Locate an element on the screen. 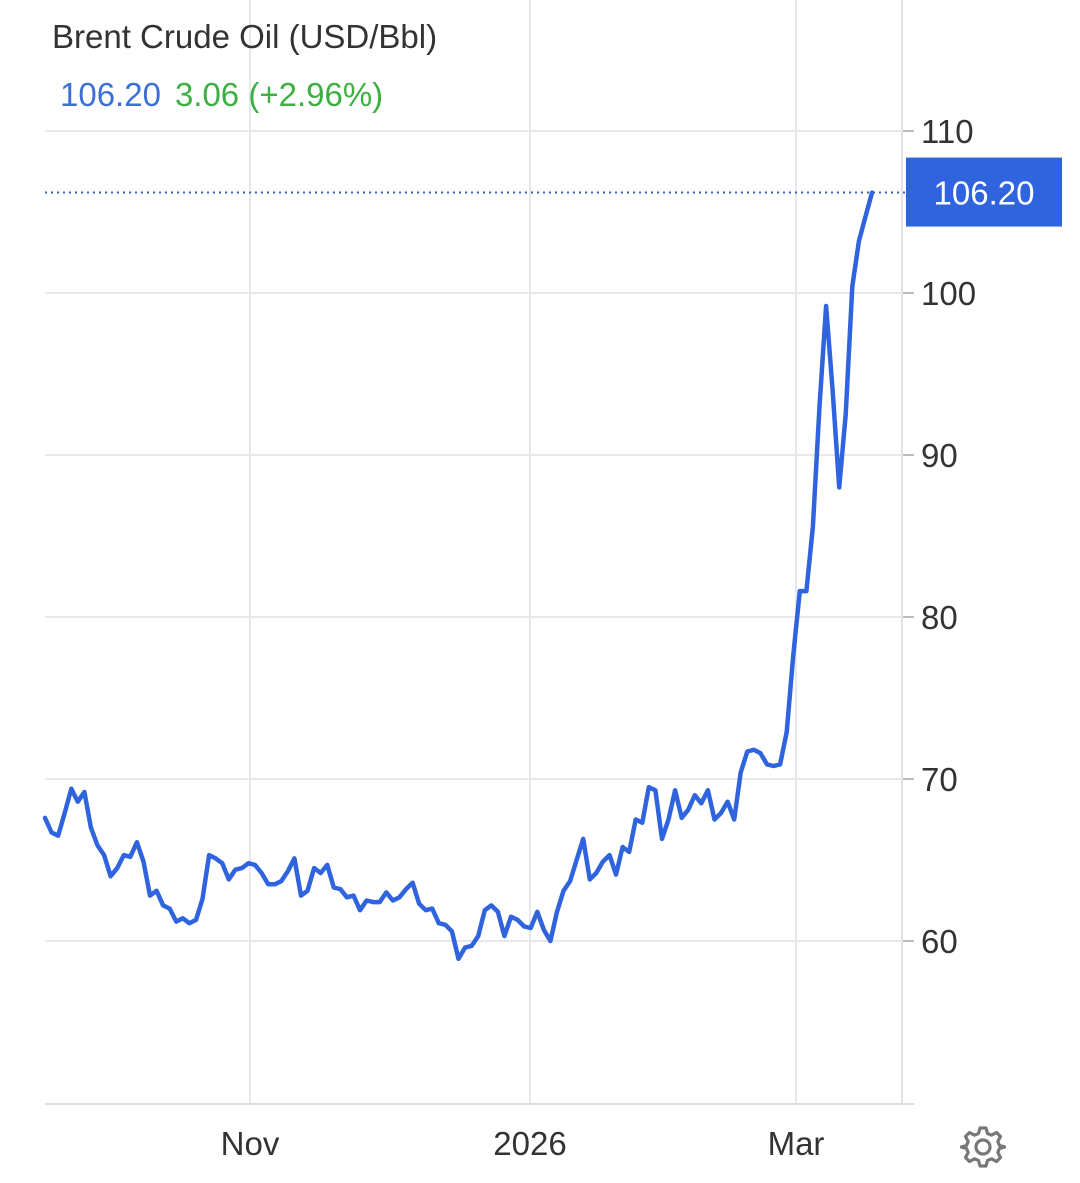 Image resolution: width=1080 pixels, height=1183 pixels. gear-icon is located at coordinates (983, 1147).